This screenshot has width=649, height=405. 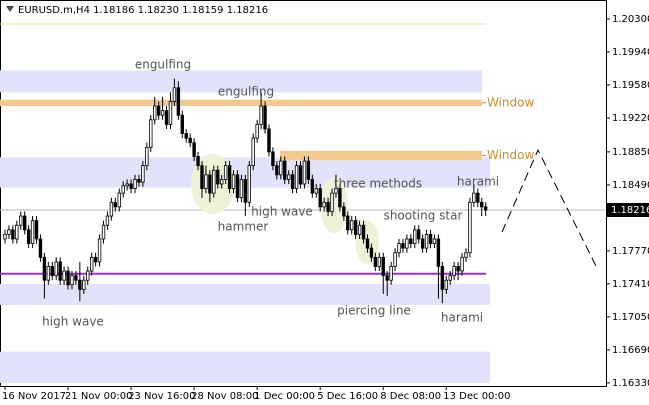 What do you see at coordinates (410, 396) in the screenshot?
I see `x-tick-label: 8 Dec 08:00` at bounding box center [410, 396].